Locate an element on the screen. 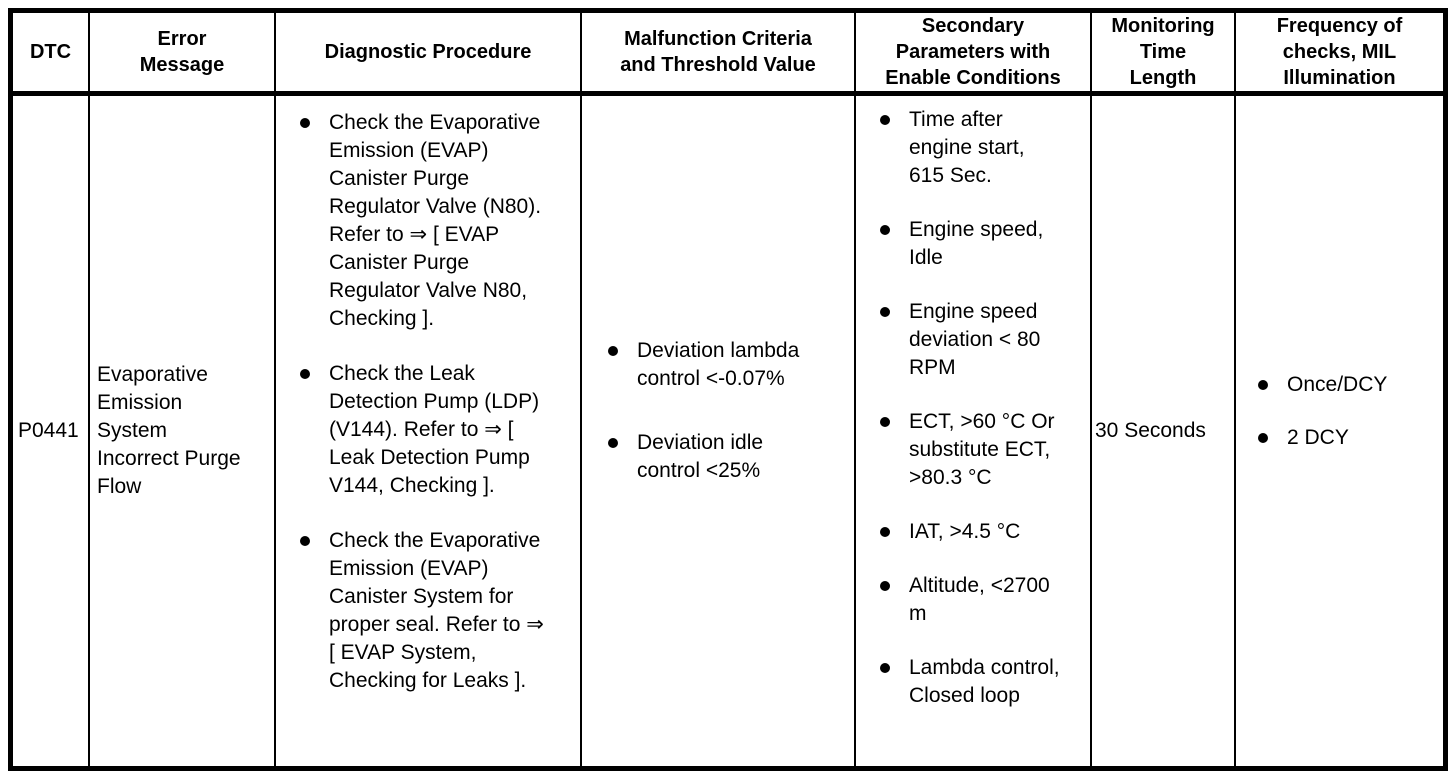 The height and width of the screenshot is (776, 1456). list-item: Engine speed deviation < 80 RPM is located at coordinates (984, 340).